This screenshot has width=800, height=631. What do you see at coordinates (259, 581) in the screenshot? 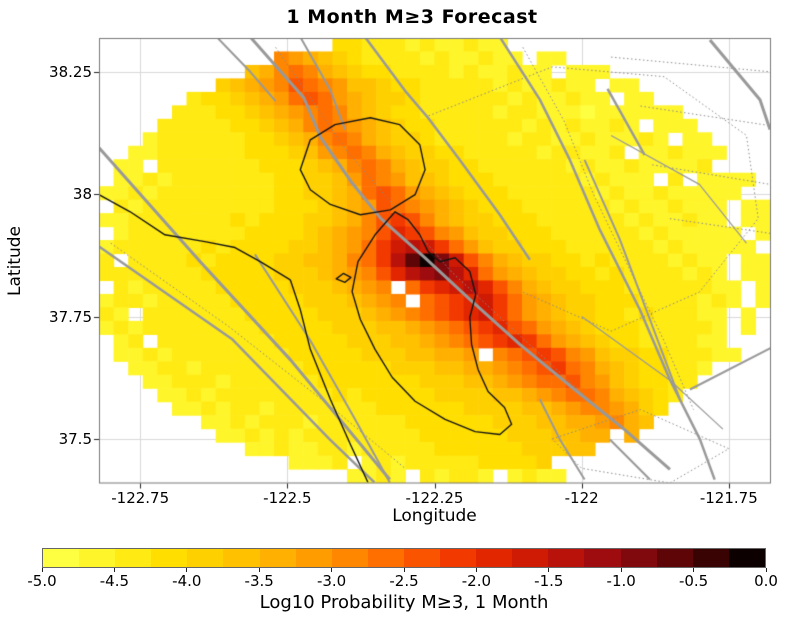
I see `colorbar-tick-label: -3.5` at bounding box center [259, 581].